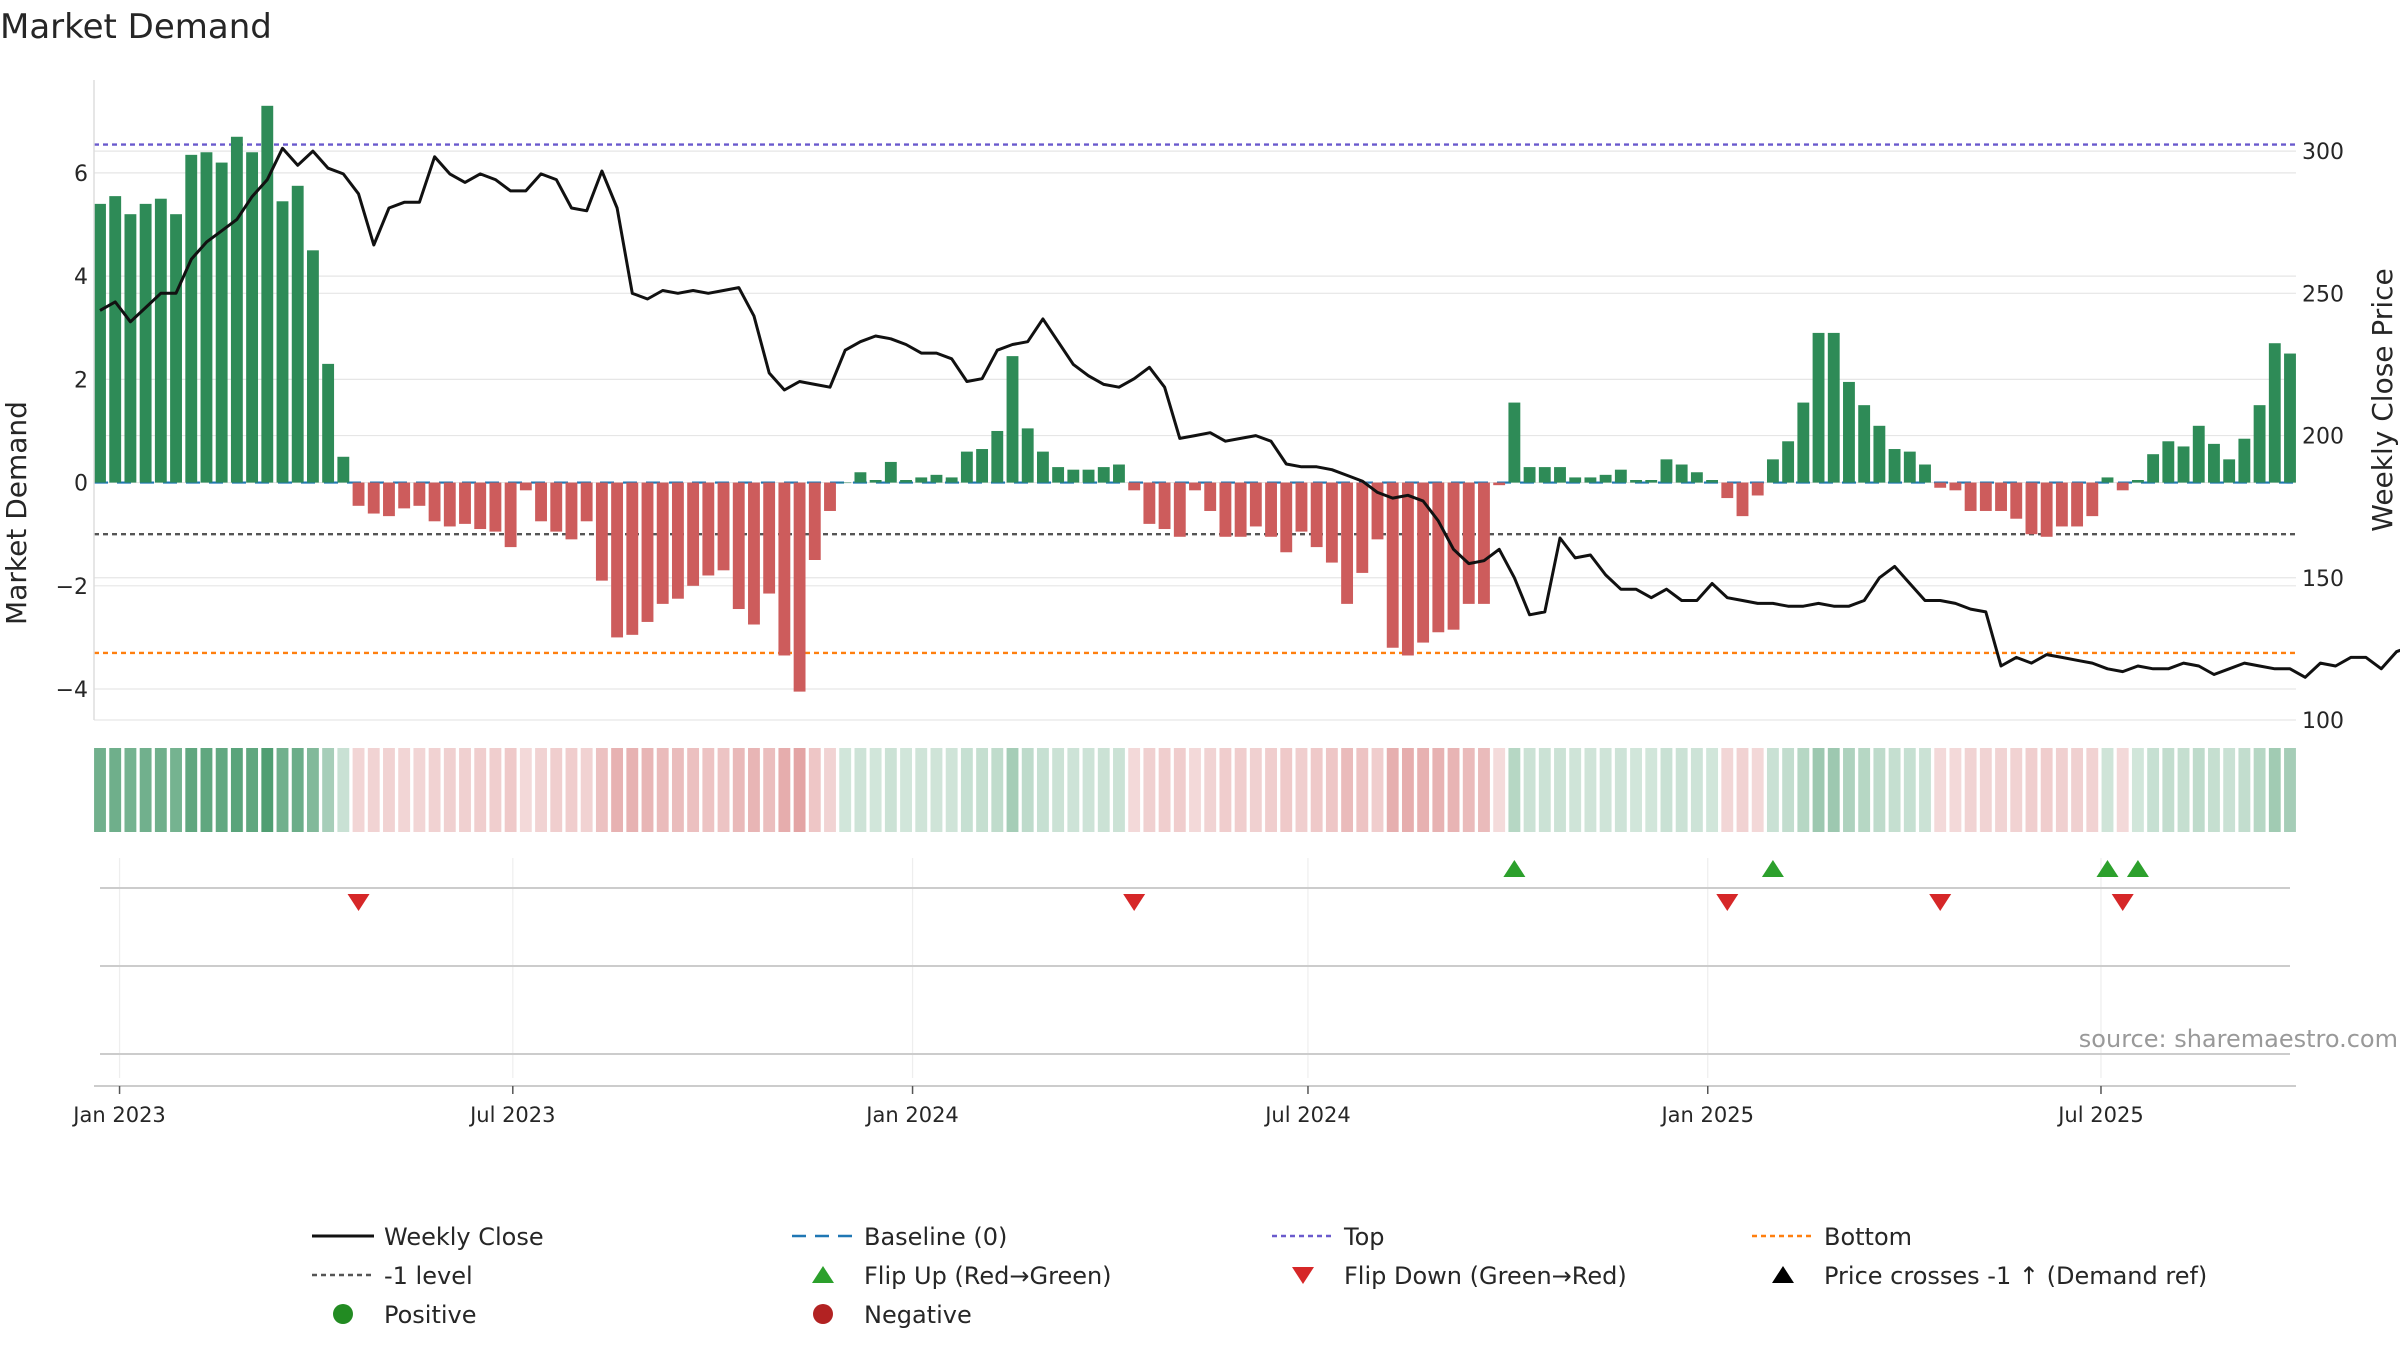  What do you see at coordinates (136, 27) in the screenshot?
I see `chart-title: Market Demand` at bounding box center [136, 27].